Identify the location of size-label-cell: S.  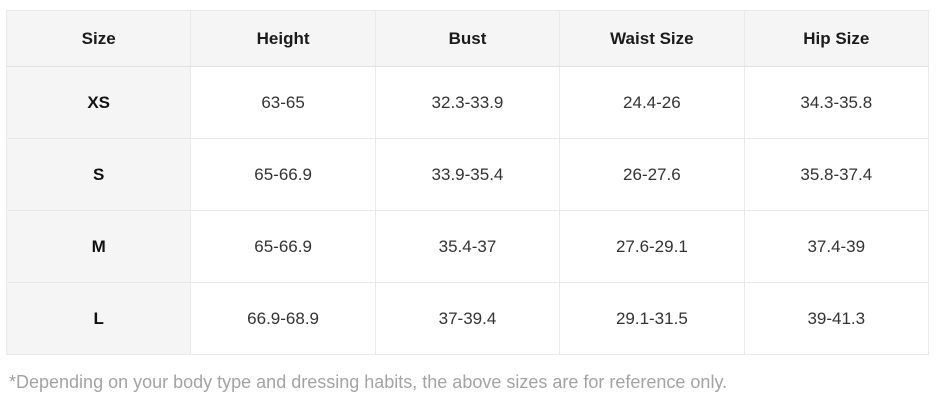
(98, 174).